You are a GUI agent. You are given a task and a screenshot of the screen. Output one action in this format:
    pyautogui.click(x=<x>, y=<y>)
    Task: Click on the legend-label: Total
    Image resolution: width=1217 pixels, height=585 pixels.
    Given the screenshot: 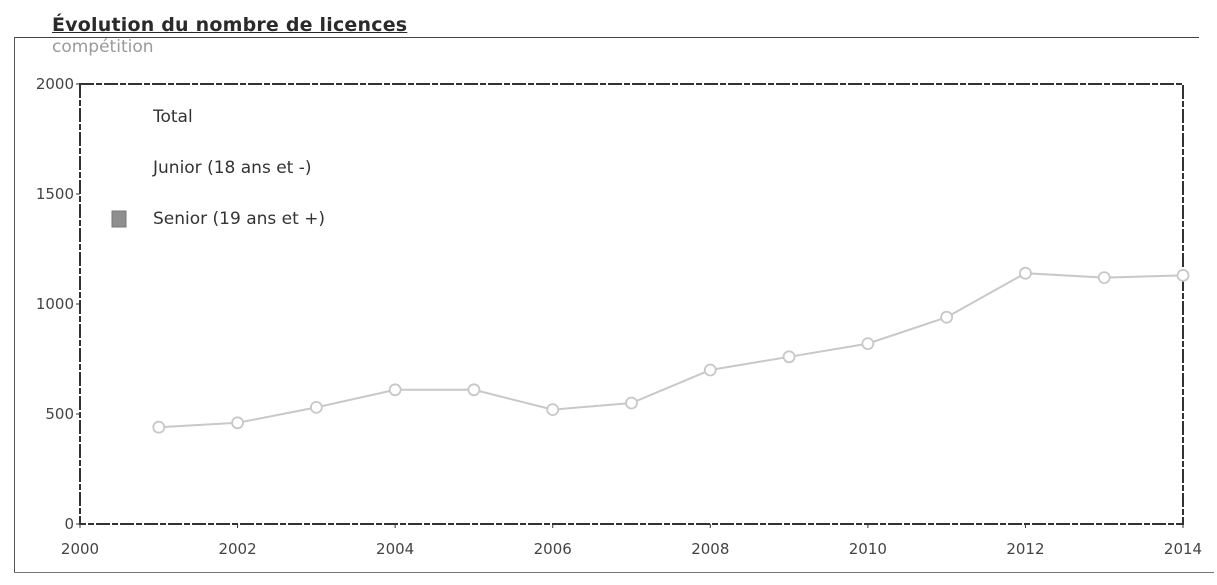 What is the action you would take?
    pyautogui.click(x=172, y=117)
    